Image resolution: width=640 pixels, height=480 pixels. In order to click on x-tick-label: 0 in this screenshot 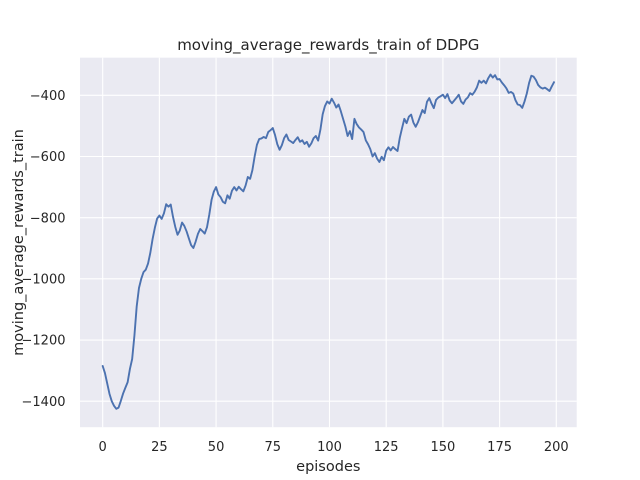, I will do `click(103, 447)`.